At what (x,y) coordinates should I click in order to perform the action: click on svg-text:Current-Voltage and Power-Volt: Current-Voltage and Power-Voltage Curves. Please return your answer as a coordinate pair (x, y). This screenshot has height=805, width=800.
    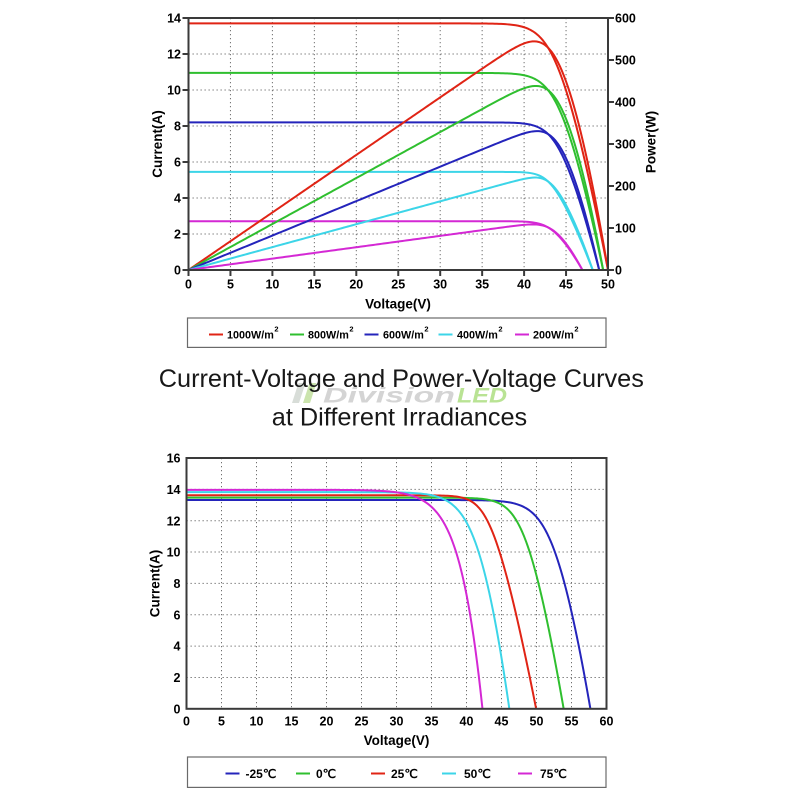
    Looking at the image, I should click on (401, 379).